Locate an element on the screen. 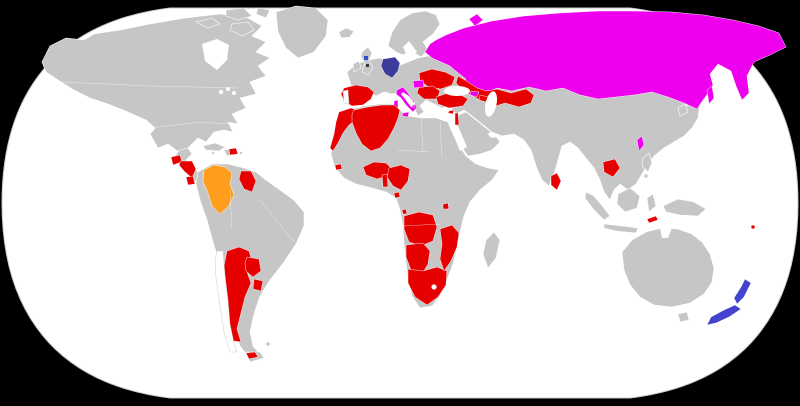  philippines-island-dot is located at coordinates (646, 176).